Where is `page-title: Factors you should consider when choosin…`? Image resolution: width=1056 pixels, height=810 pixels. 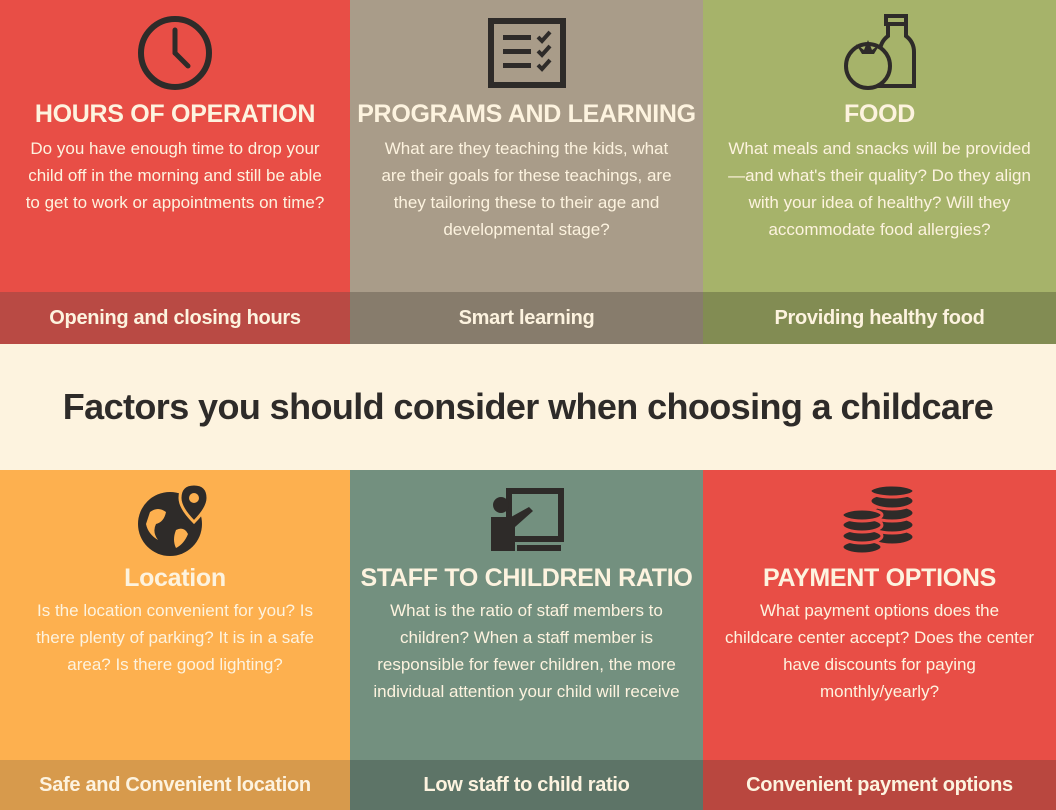
page-title: Factors you should consider when choosin… is located at coordinates (528, 406).